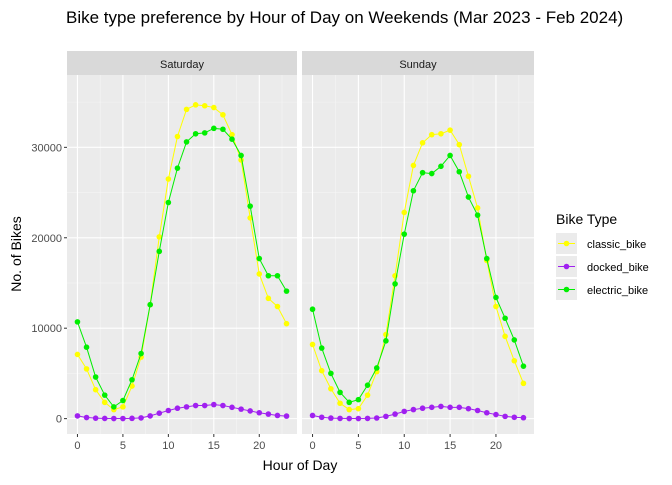  What do you see at coordinates (46, 239) in the screenshot?
I see `y-tick-label: 20000` at bounding box center [46, 239].